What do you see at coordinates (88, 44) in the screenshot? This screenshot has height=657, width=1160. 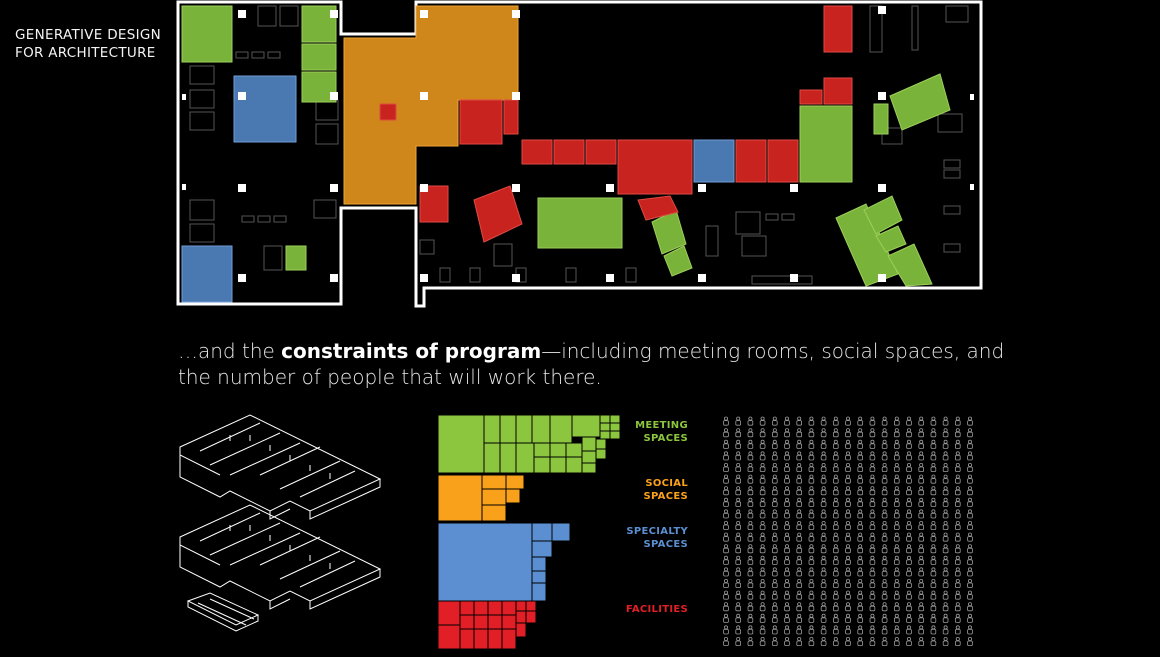 I see `deck-title: GENERATIVE DESIGN FOR ARCHITECTURE` at bounding box center [88, 44].